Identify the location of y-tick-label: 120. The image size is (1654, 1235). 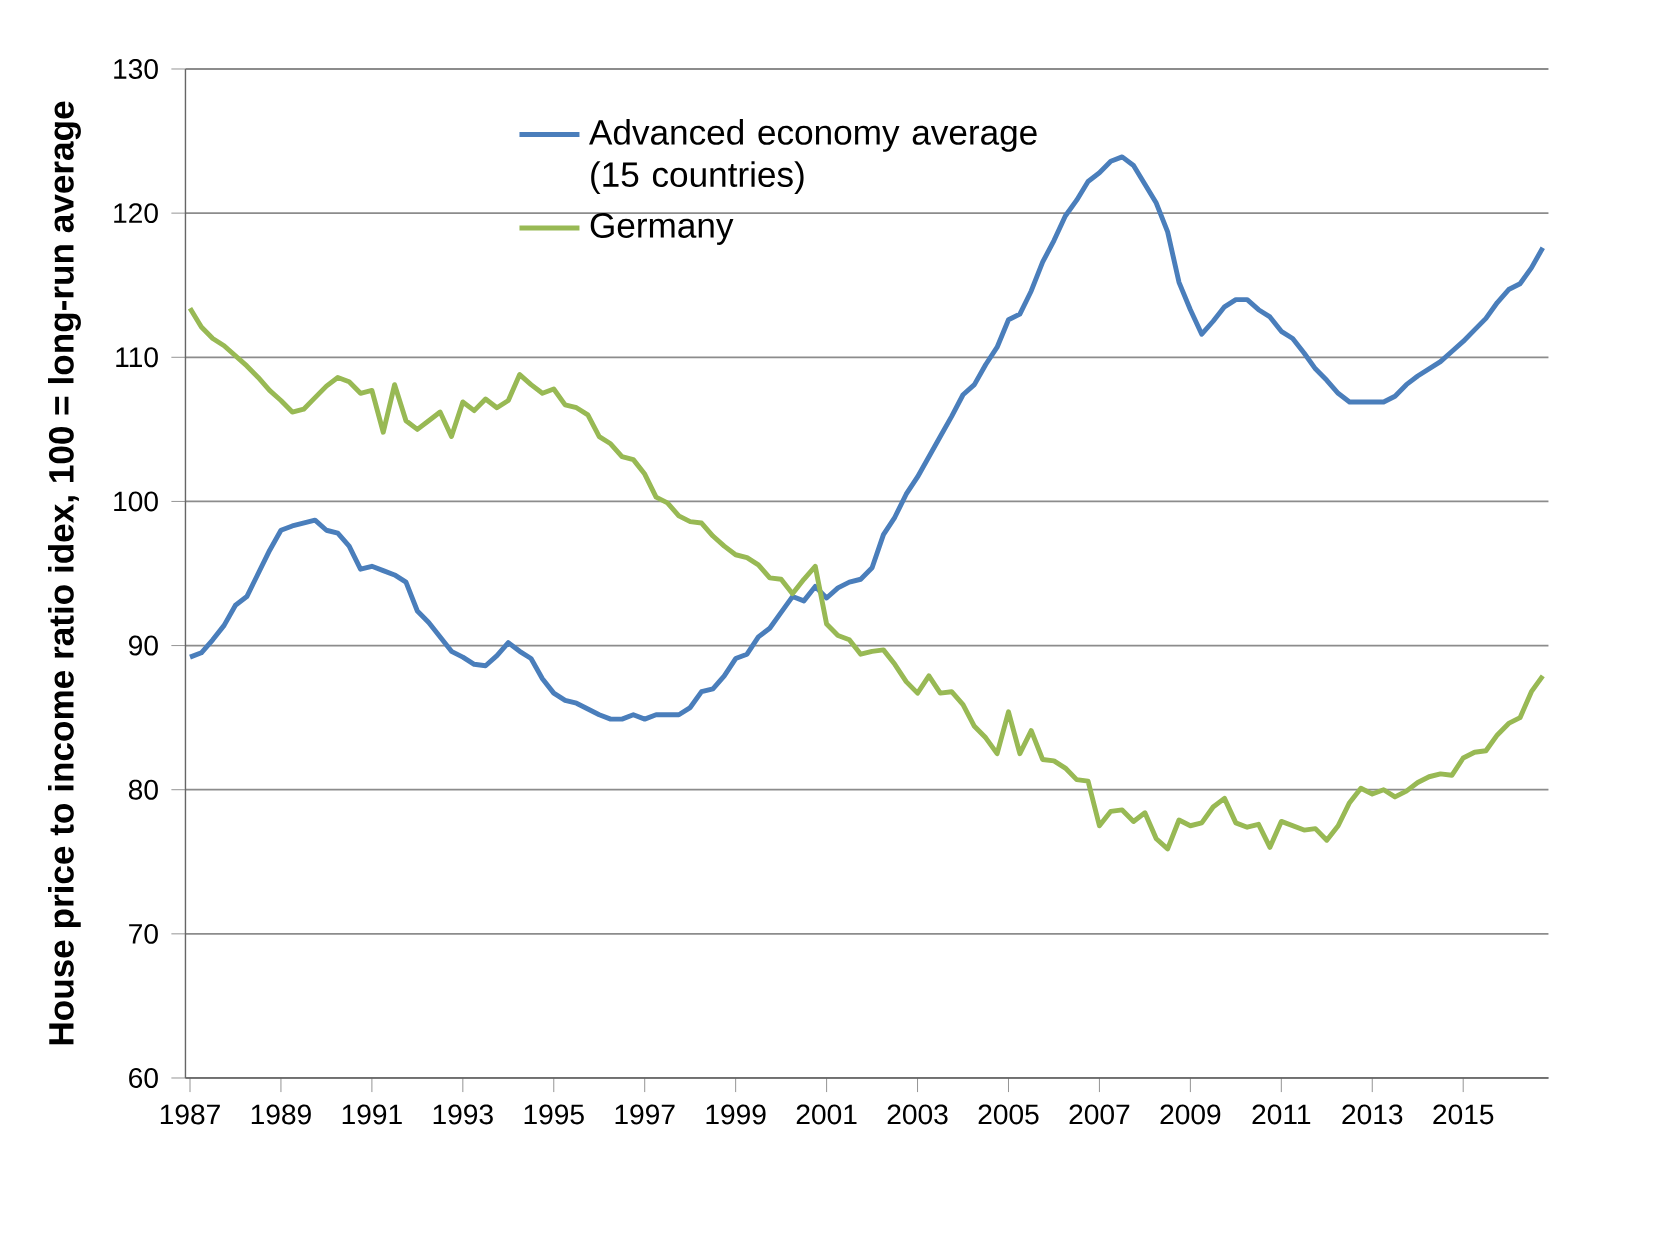
(136, 213).